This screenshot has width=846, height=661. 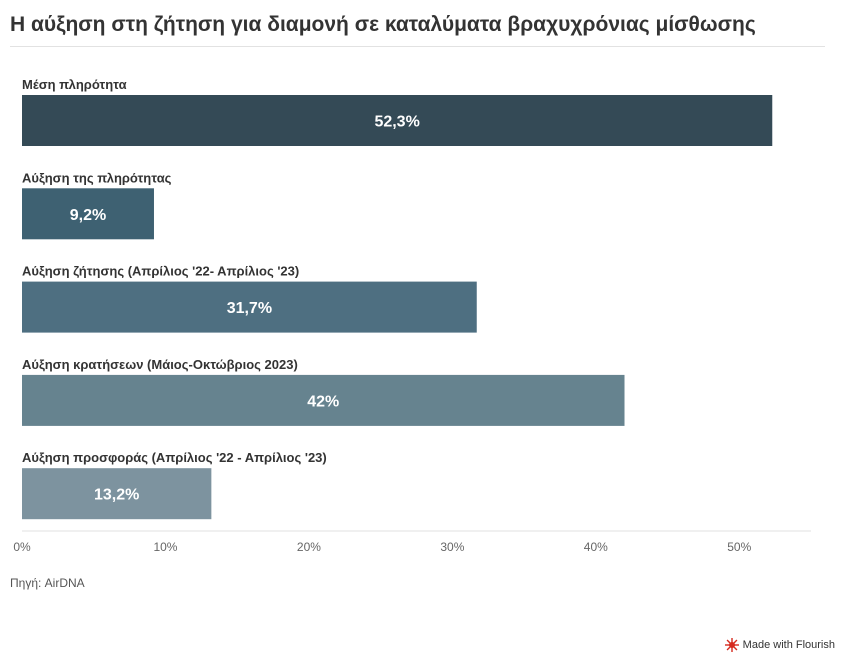 I want to click on x-tick-label: 30%, so click(x=452, y=547).